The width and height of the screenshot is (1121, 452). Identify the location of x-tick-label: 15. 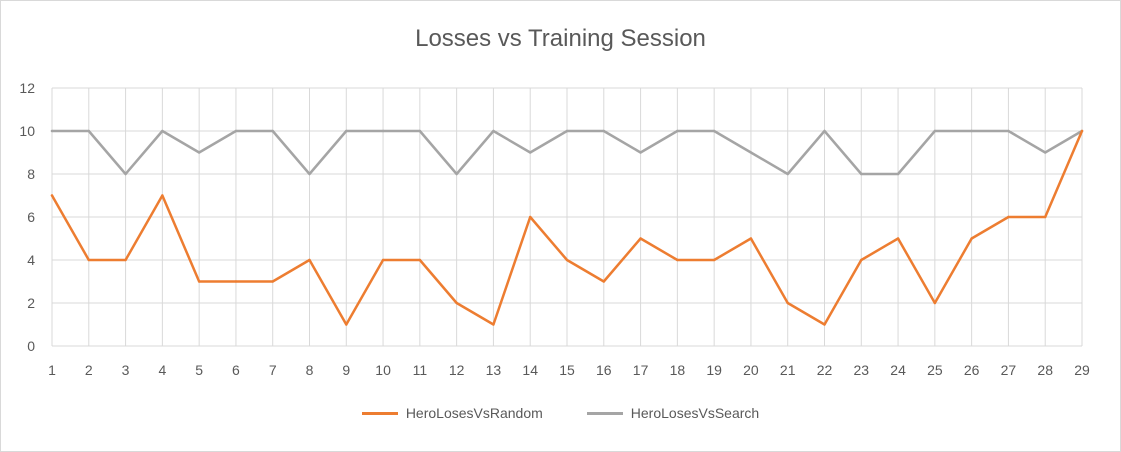
(567, 370).